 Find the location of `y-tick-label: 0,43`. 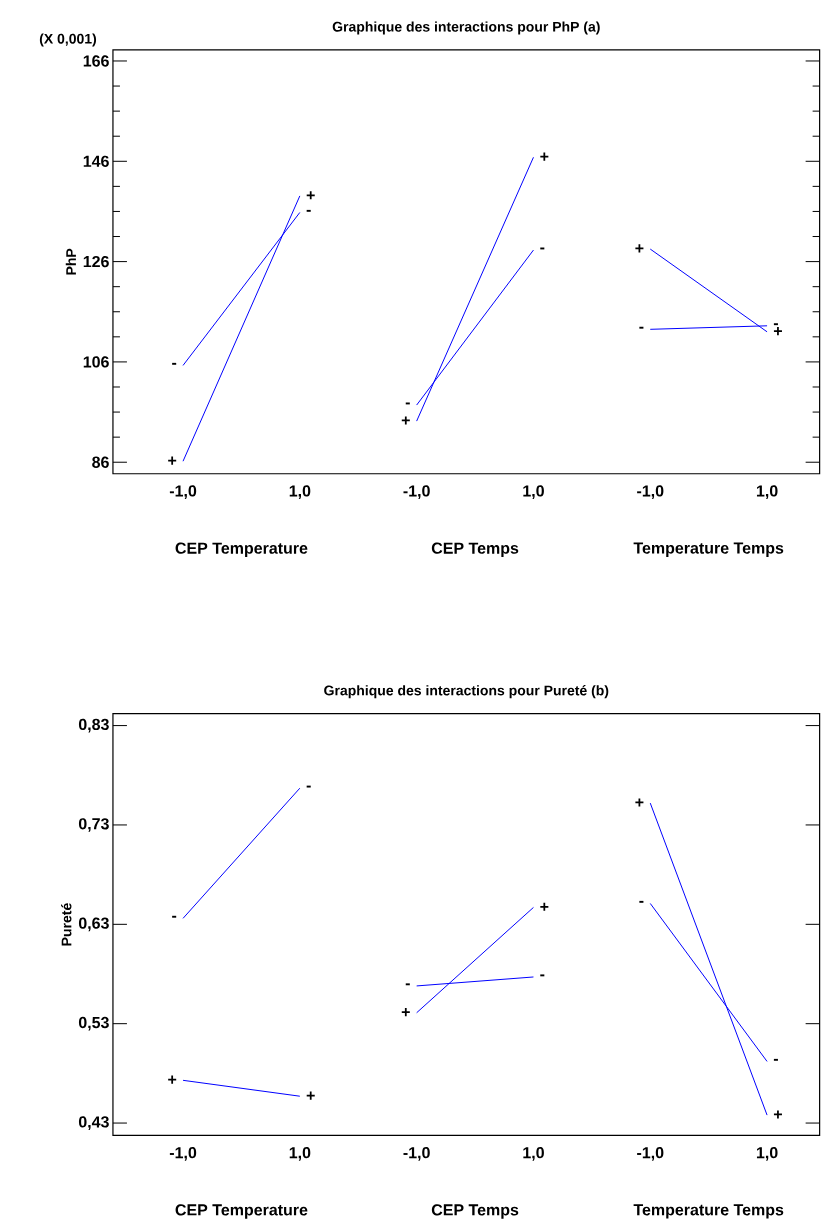

y-tick-label: 0,43 is located at coordinates (94, 1123).